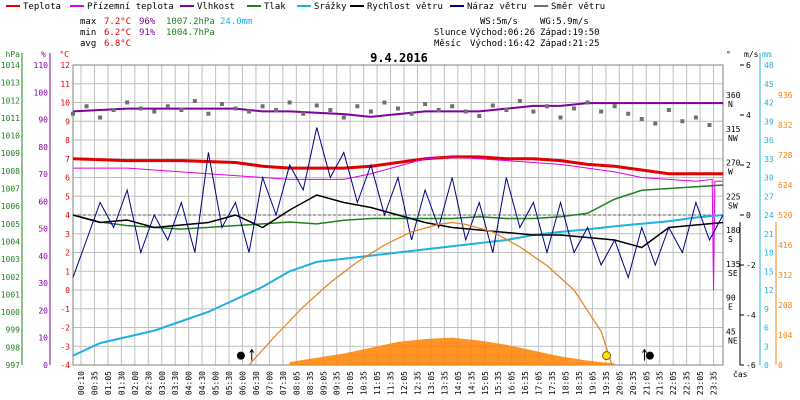  What do you see at coordinates (147, 22) in the screenshot?
I see `stat-max-hum: 96%` at bounding box center [147, 22].